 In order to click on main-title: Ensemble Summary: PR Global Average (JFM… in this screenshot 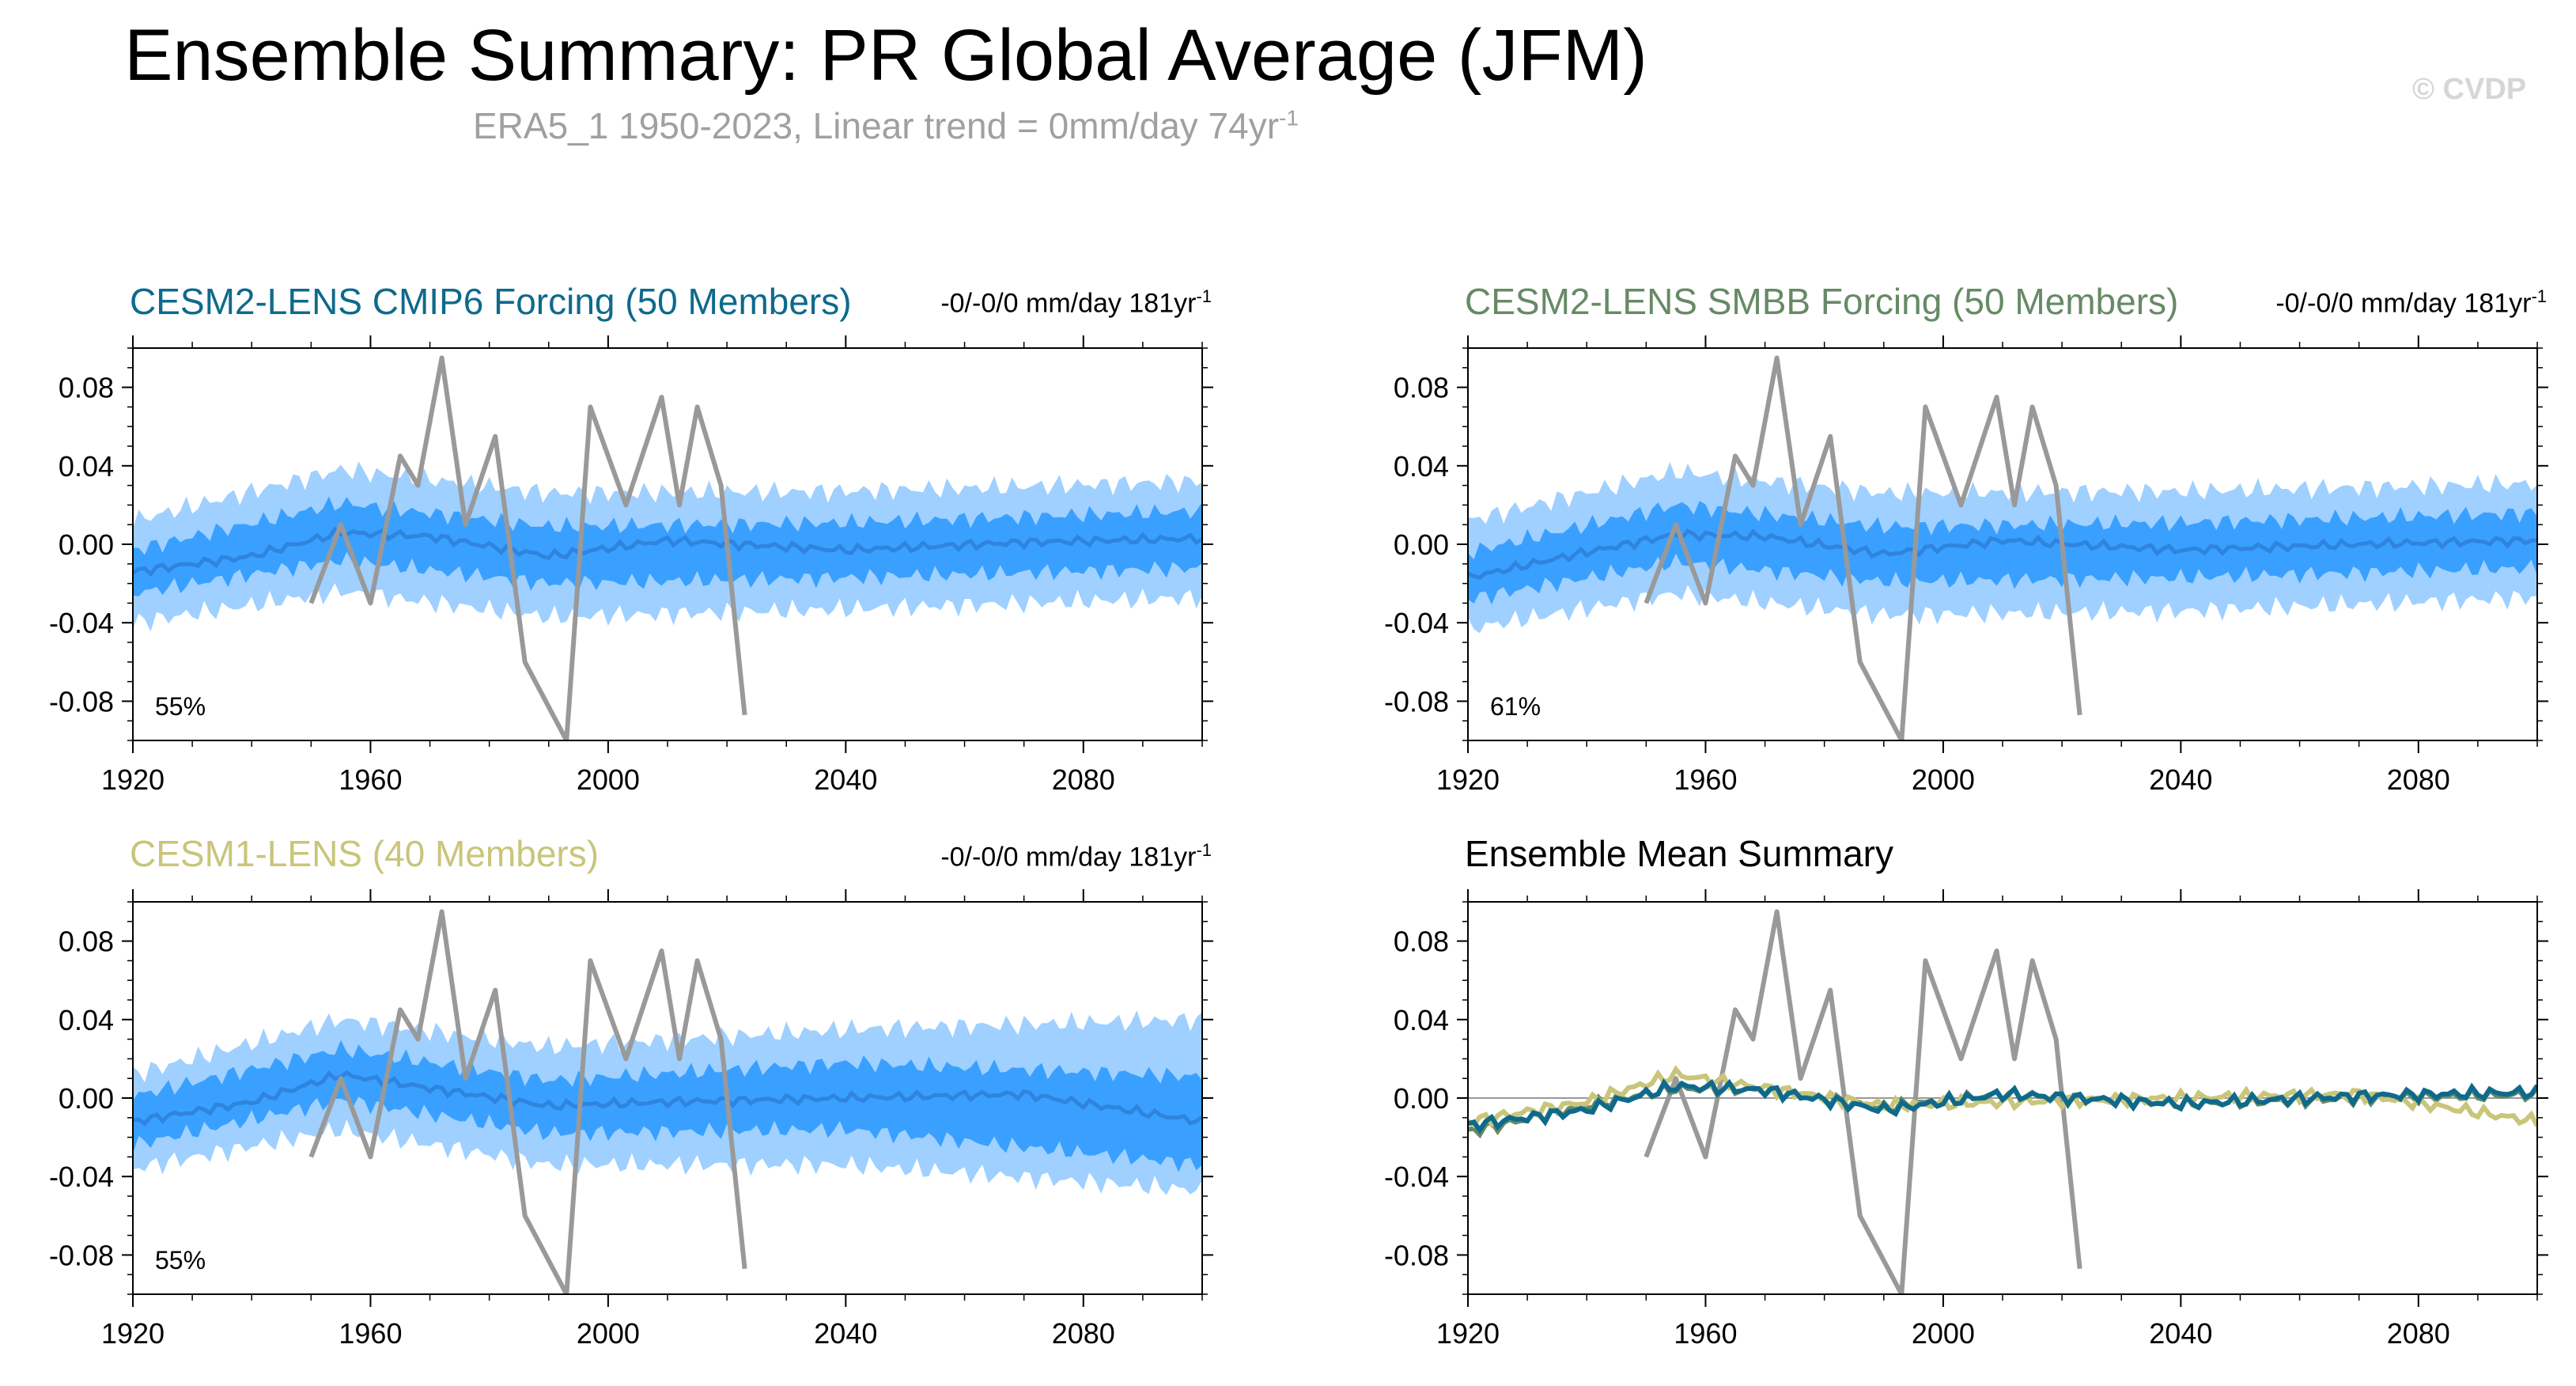, I will do `click(885, 56)`.